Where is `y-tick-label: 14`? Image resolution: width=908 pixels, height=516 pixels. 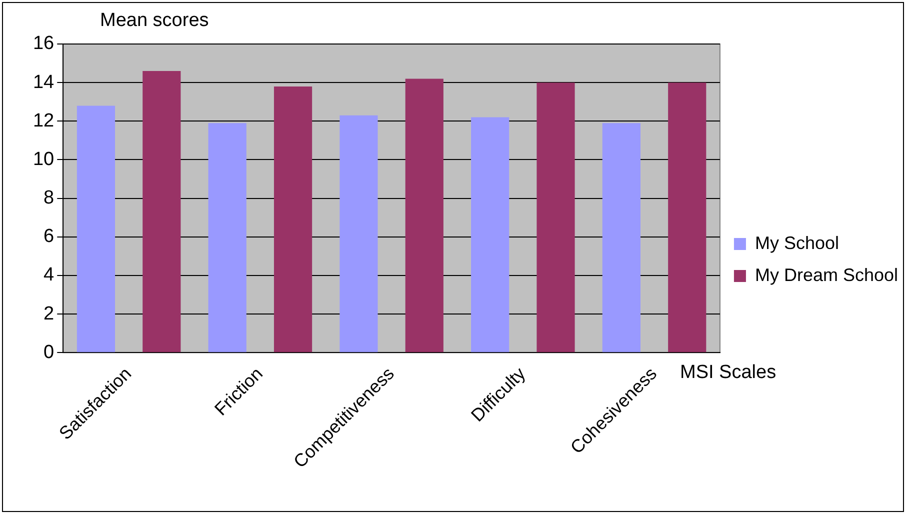
y-tick-label: 14 is located at coordinates (43, 82).